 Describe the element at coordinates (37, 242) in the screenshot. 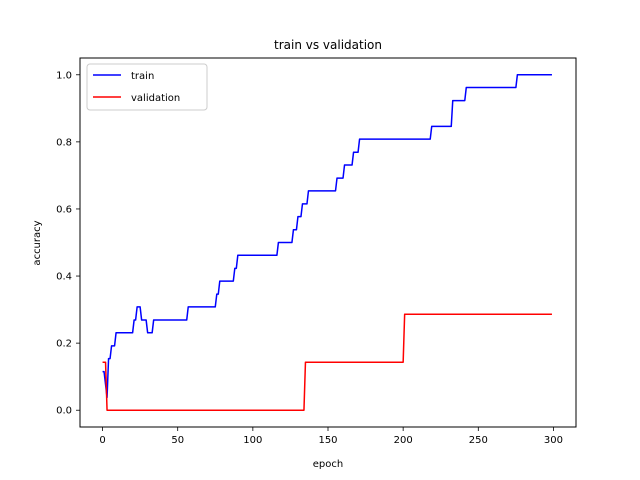

I see `y-axis-label: accuracy` at that location.